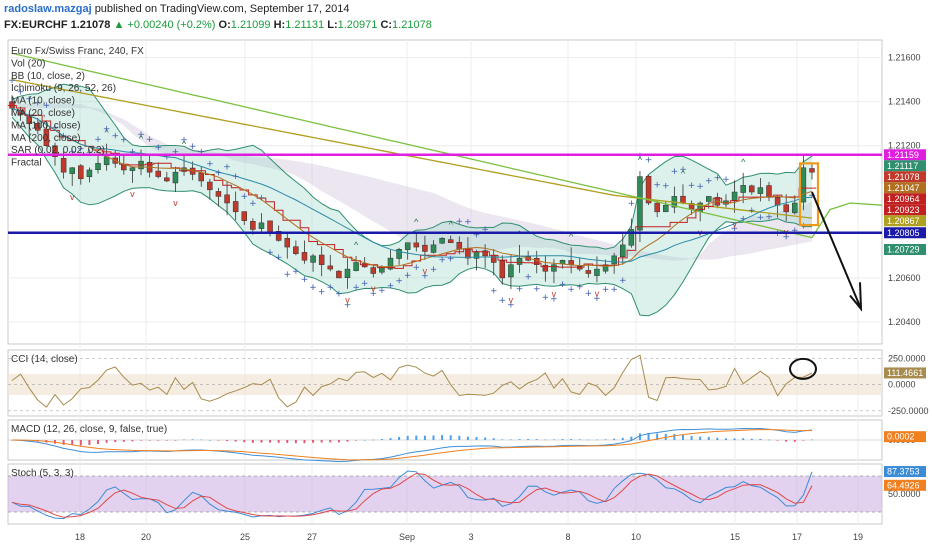  Describe the element at coordinates (43, 113) in the screenshot. I see `legend-item: MA (20, close)` at that location.